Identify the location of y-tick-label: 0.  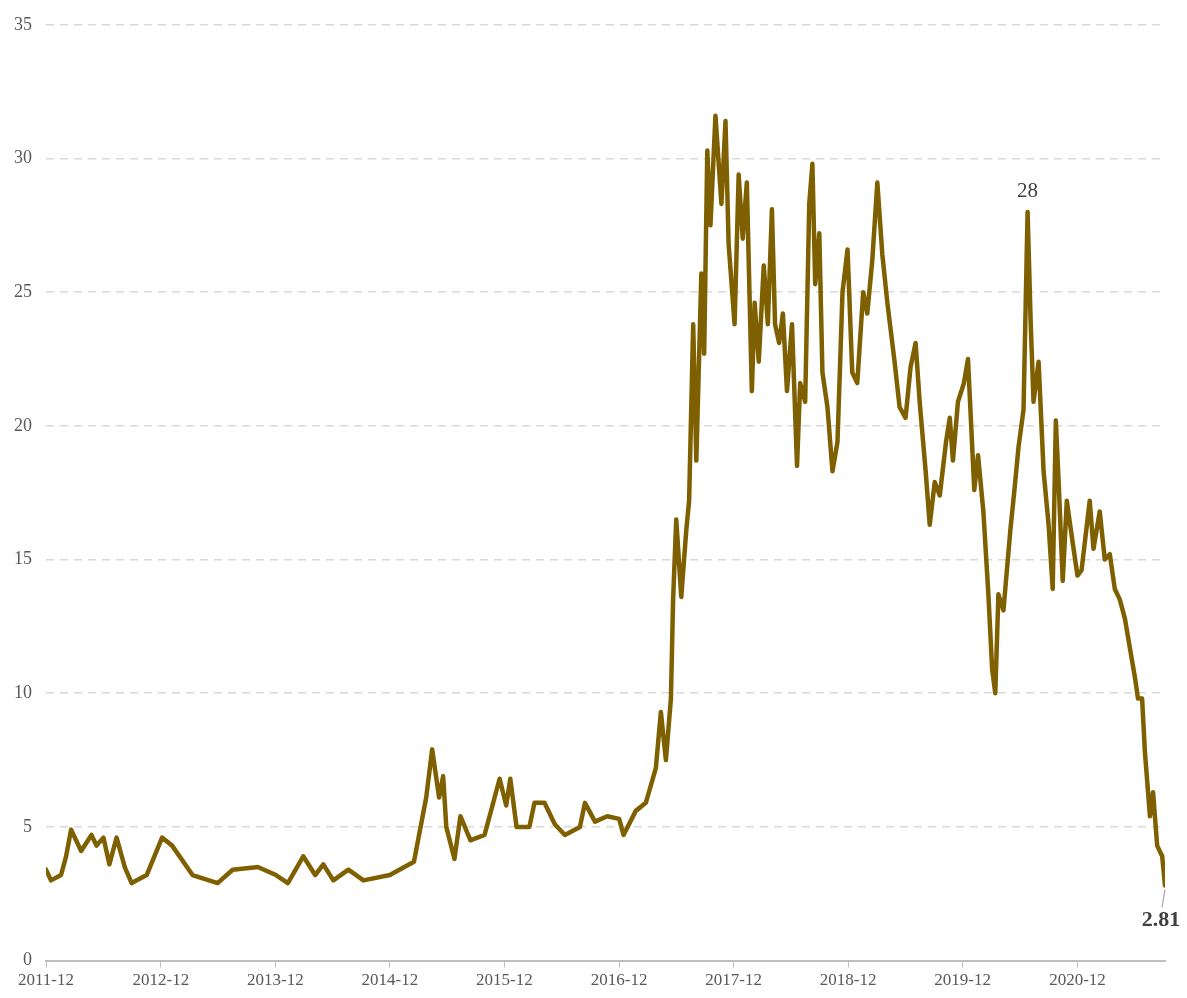
(27, 959).